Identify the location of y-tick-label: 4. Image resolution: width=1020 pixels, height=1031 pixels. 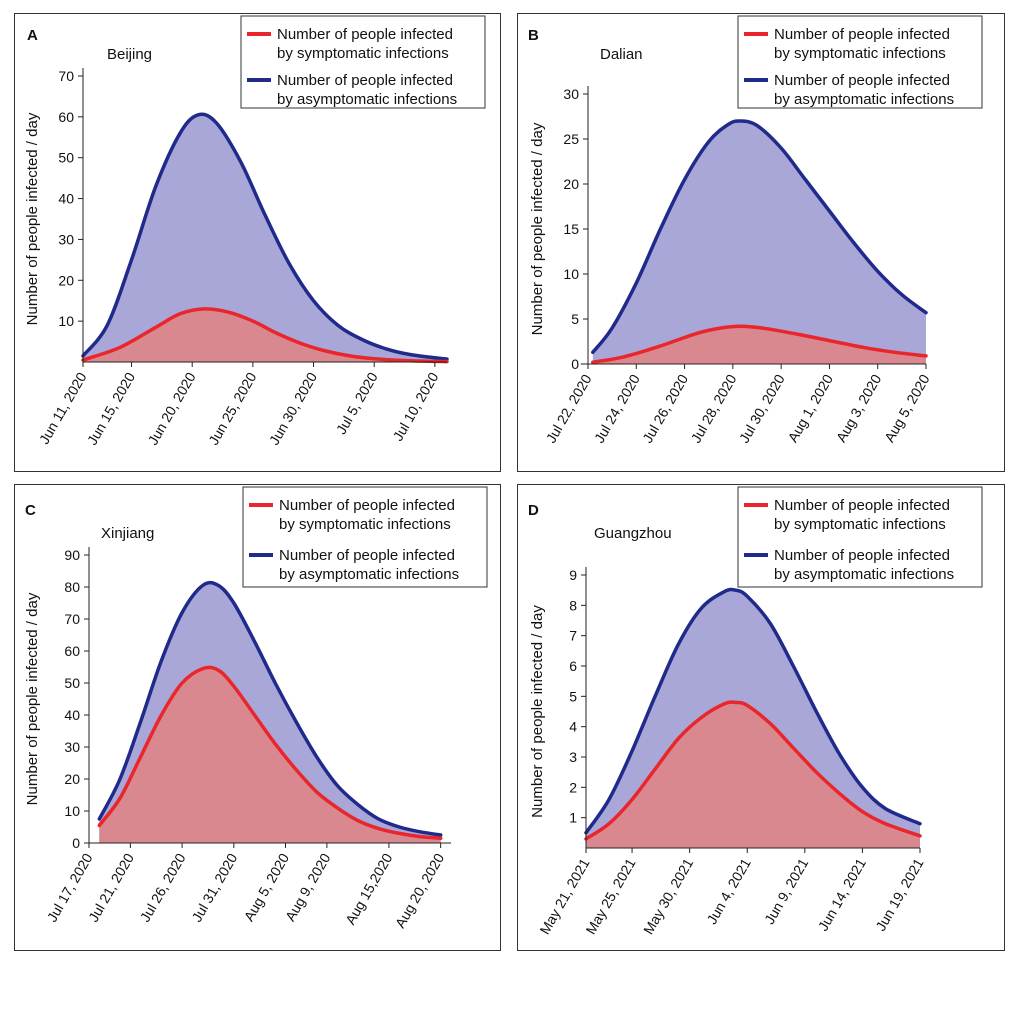
(573, 727).